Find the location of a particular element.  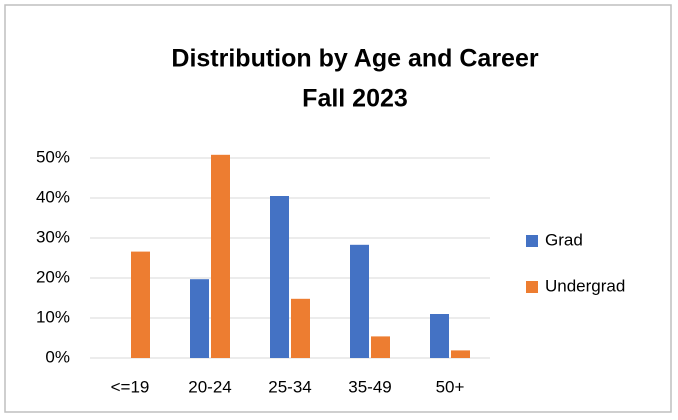

x-tick-label: 50+ is located at coordinates (450, 386).